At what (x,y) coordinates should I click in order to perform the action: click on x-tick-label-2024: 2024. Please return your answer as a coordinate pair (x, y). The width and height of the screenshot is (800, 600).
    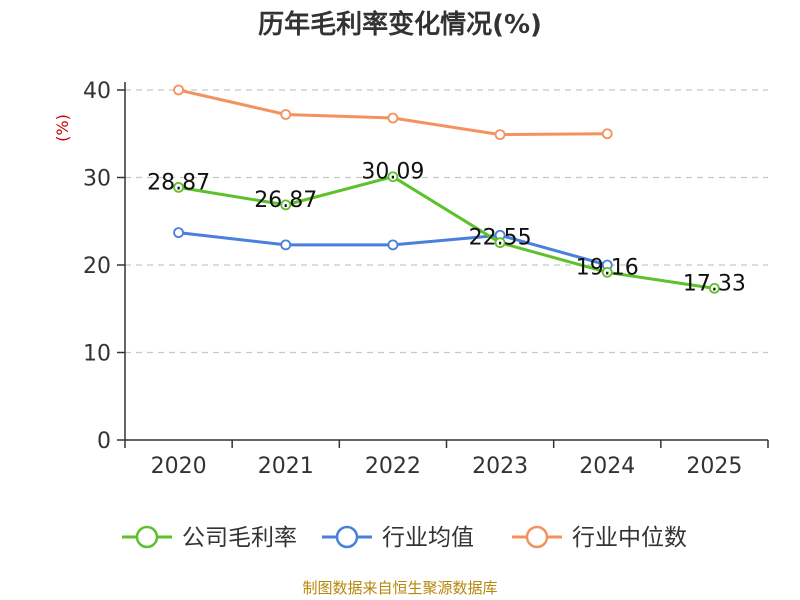
    Looking at the image, I should click on (607, 466).